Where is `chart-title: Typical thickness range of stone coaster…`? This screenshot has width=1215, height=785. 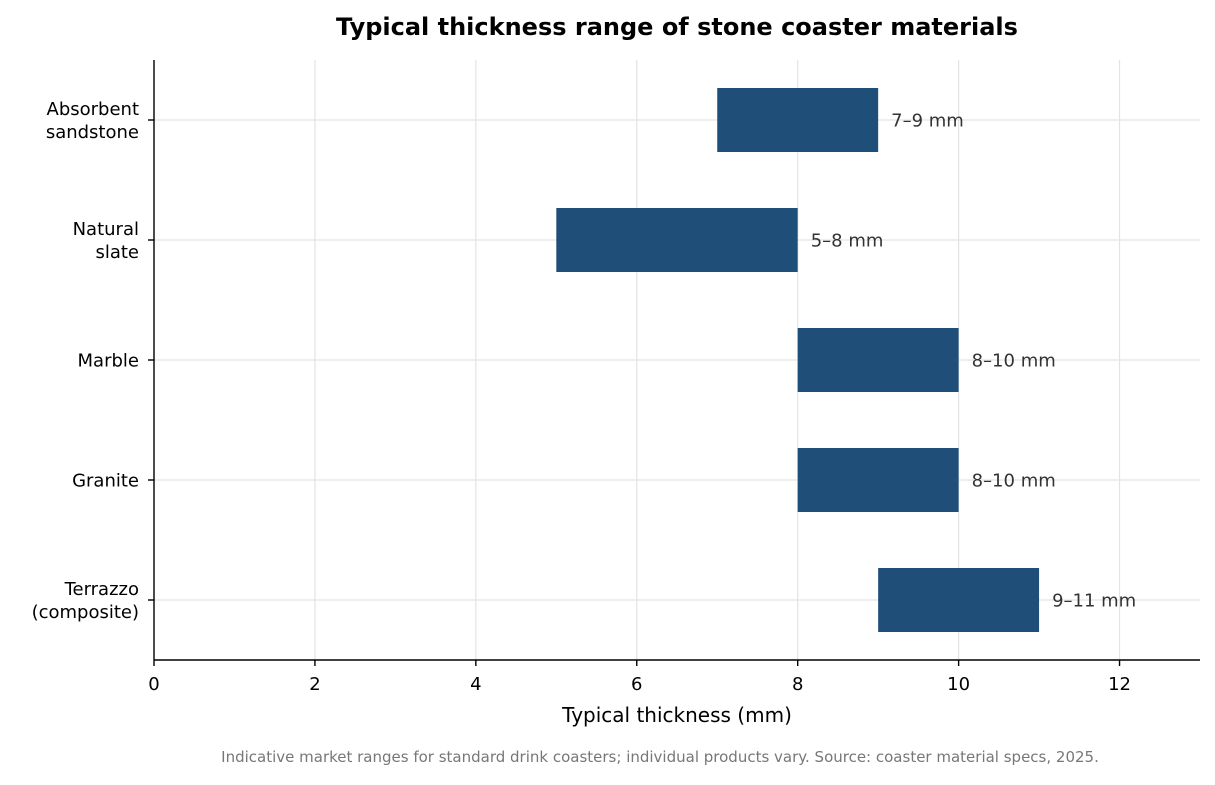 chart-title: Typical thickness range of stone coaster… is located at coordinates (677, 27).